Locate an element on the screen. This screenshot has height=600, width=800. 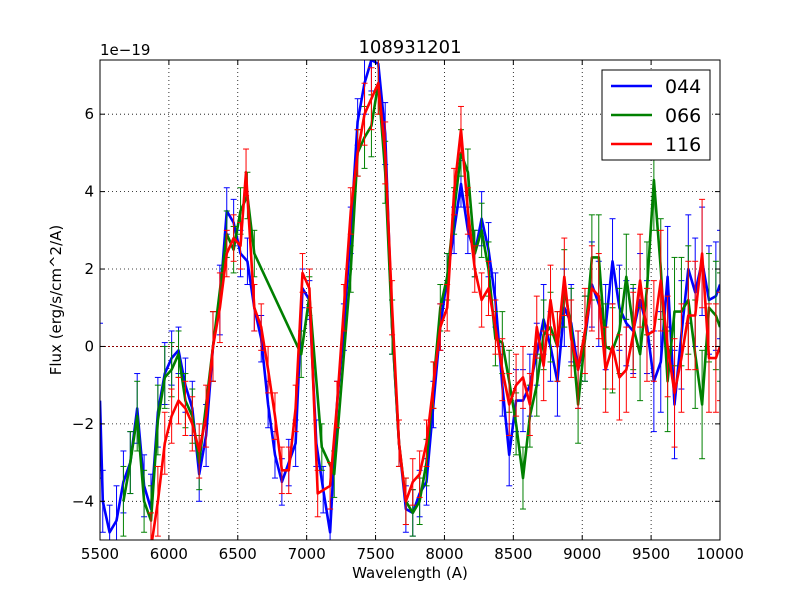
x-tick-label: 6500 is located at coordinates (238, 554).